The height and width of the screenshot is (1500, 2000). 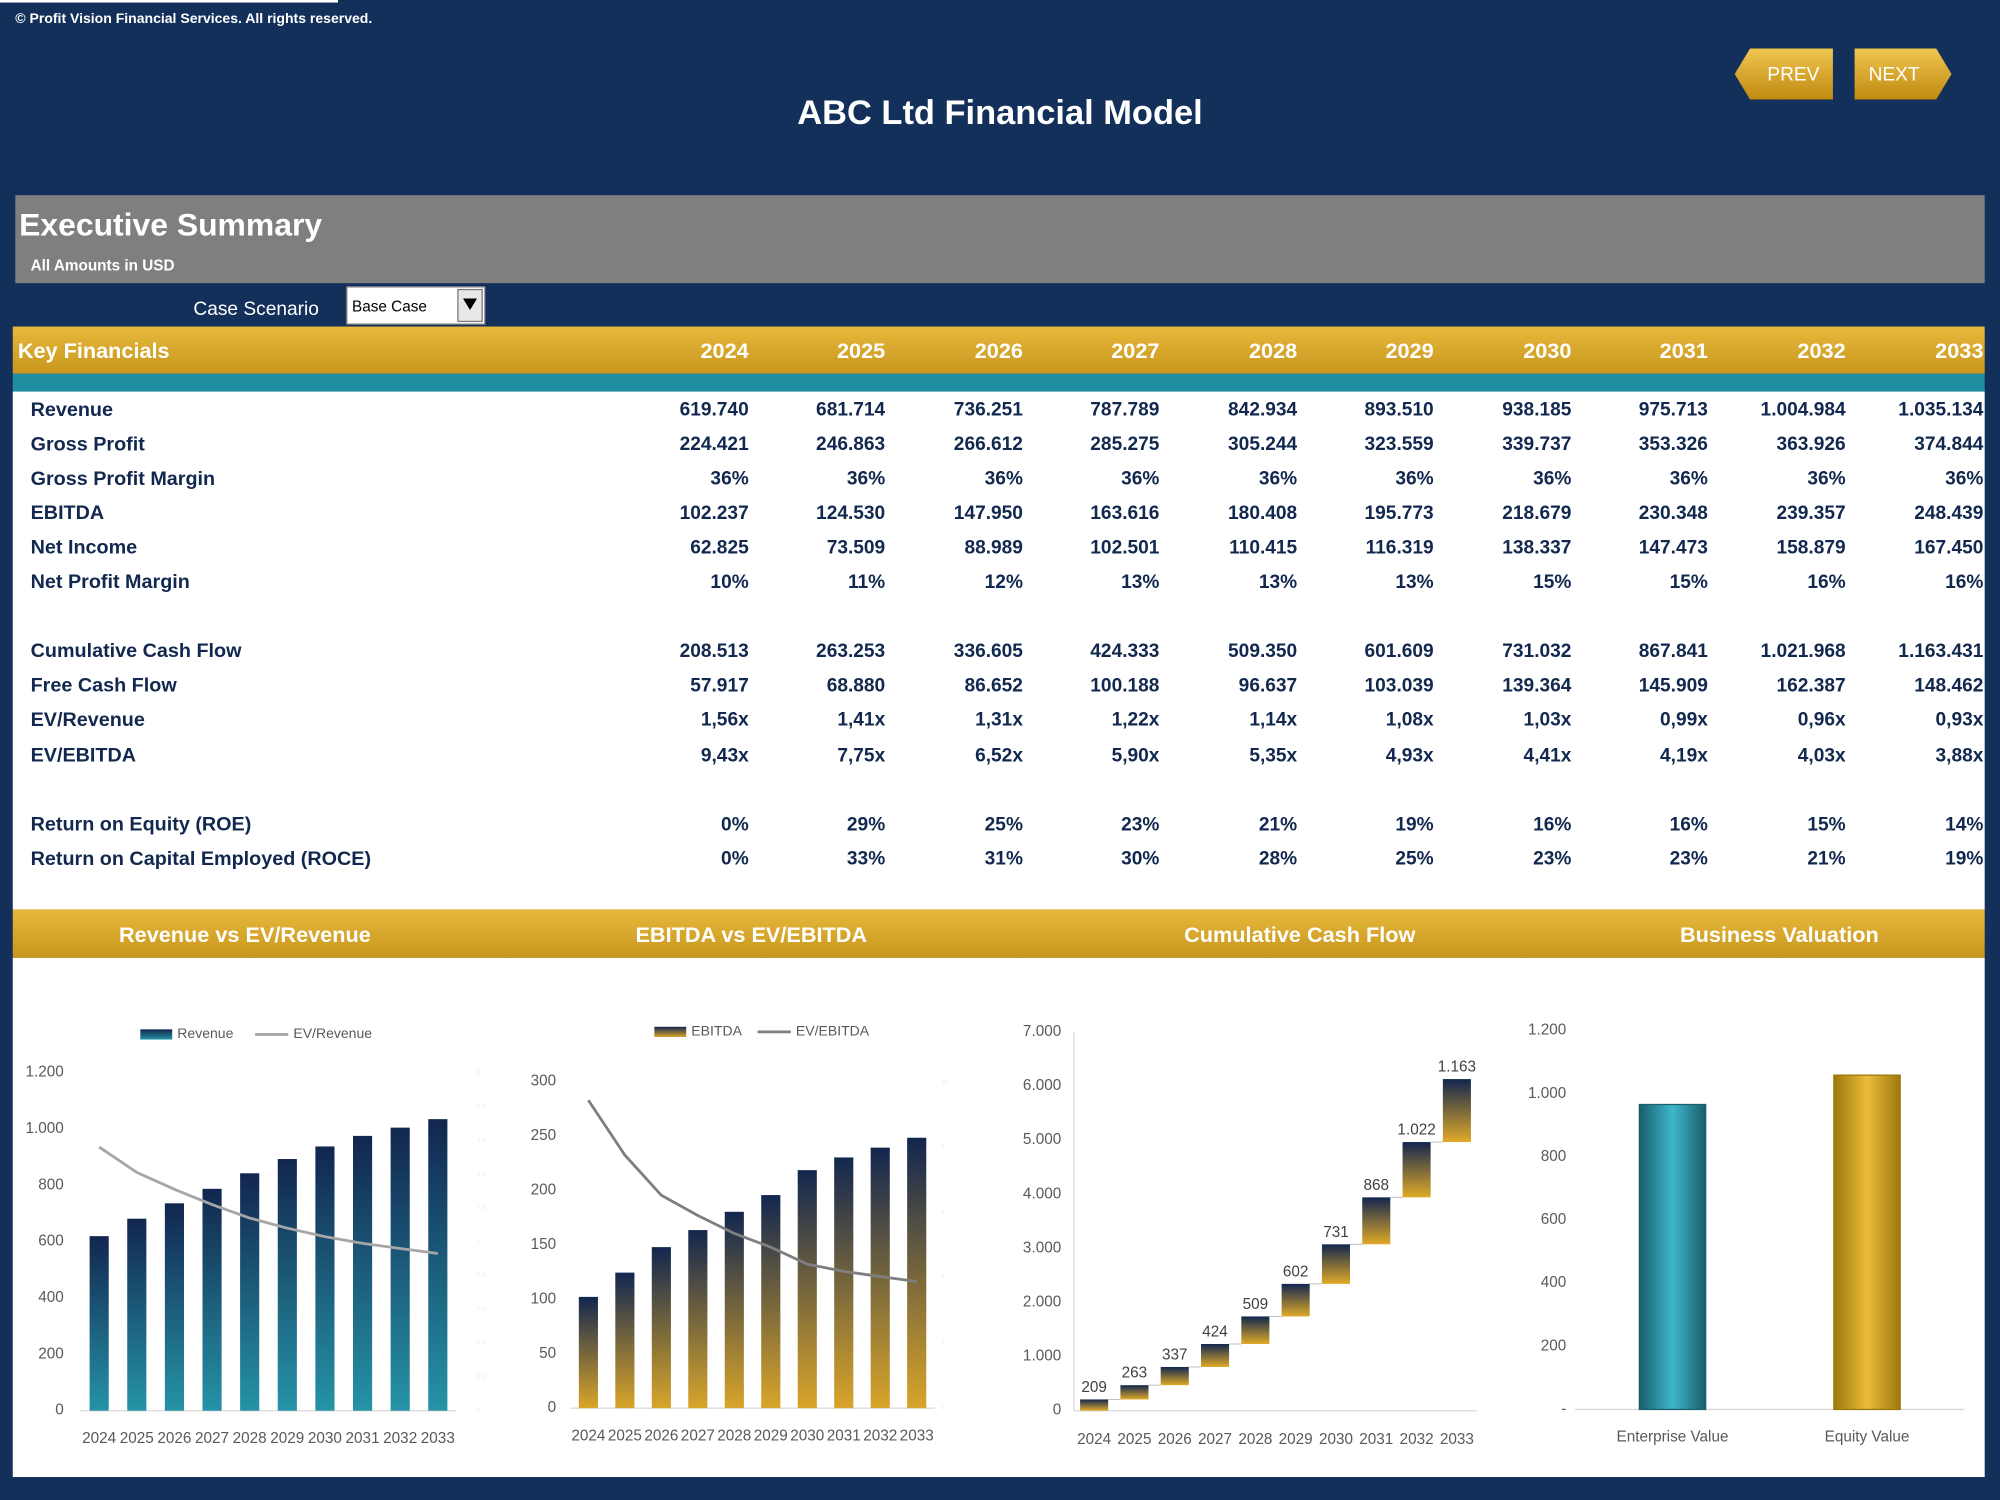 I want to click on cell: 266.612, so click(x=988, y=444).